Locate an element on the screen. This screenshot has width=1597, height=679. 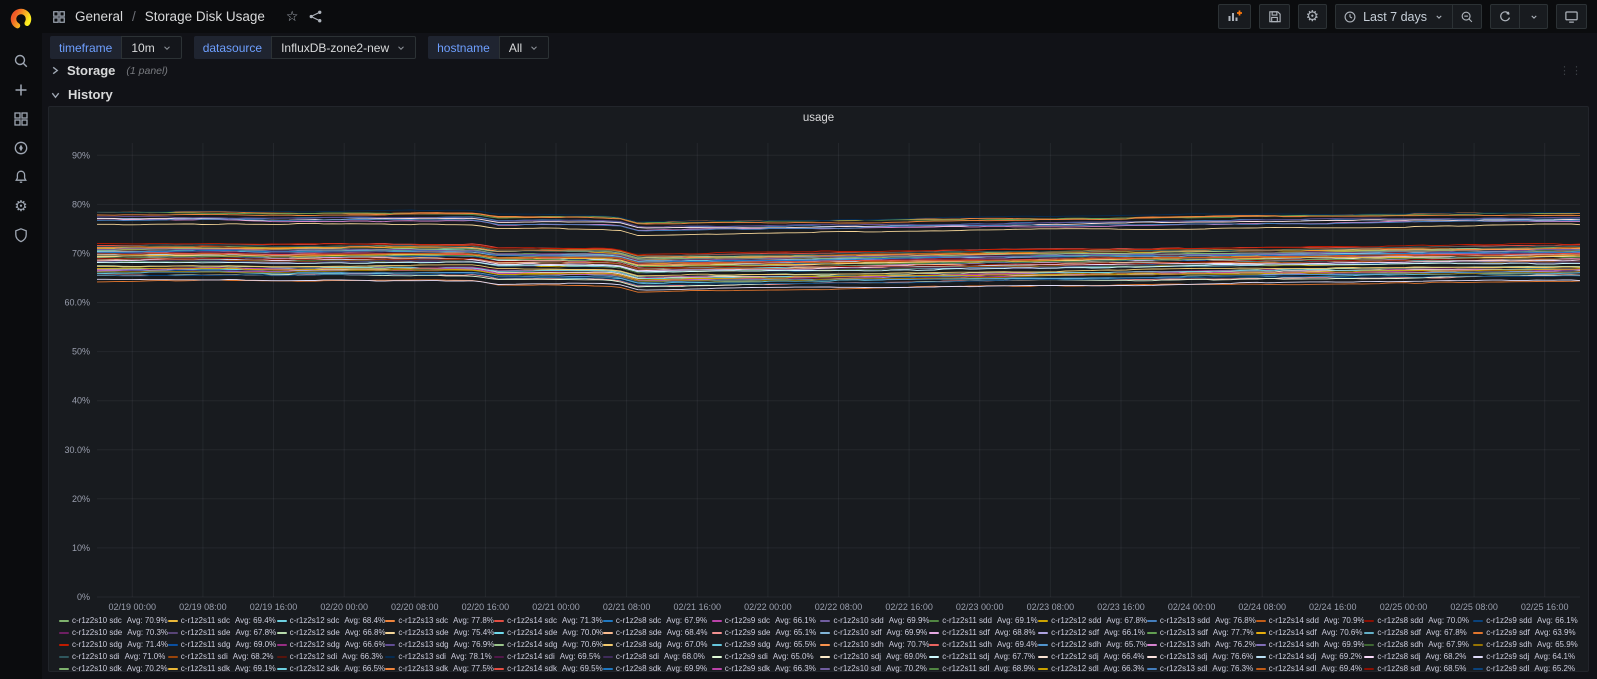
legend-item: c-r1z2s12 sdc Avg: 68.4% is located at coordinates (331, 621).